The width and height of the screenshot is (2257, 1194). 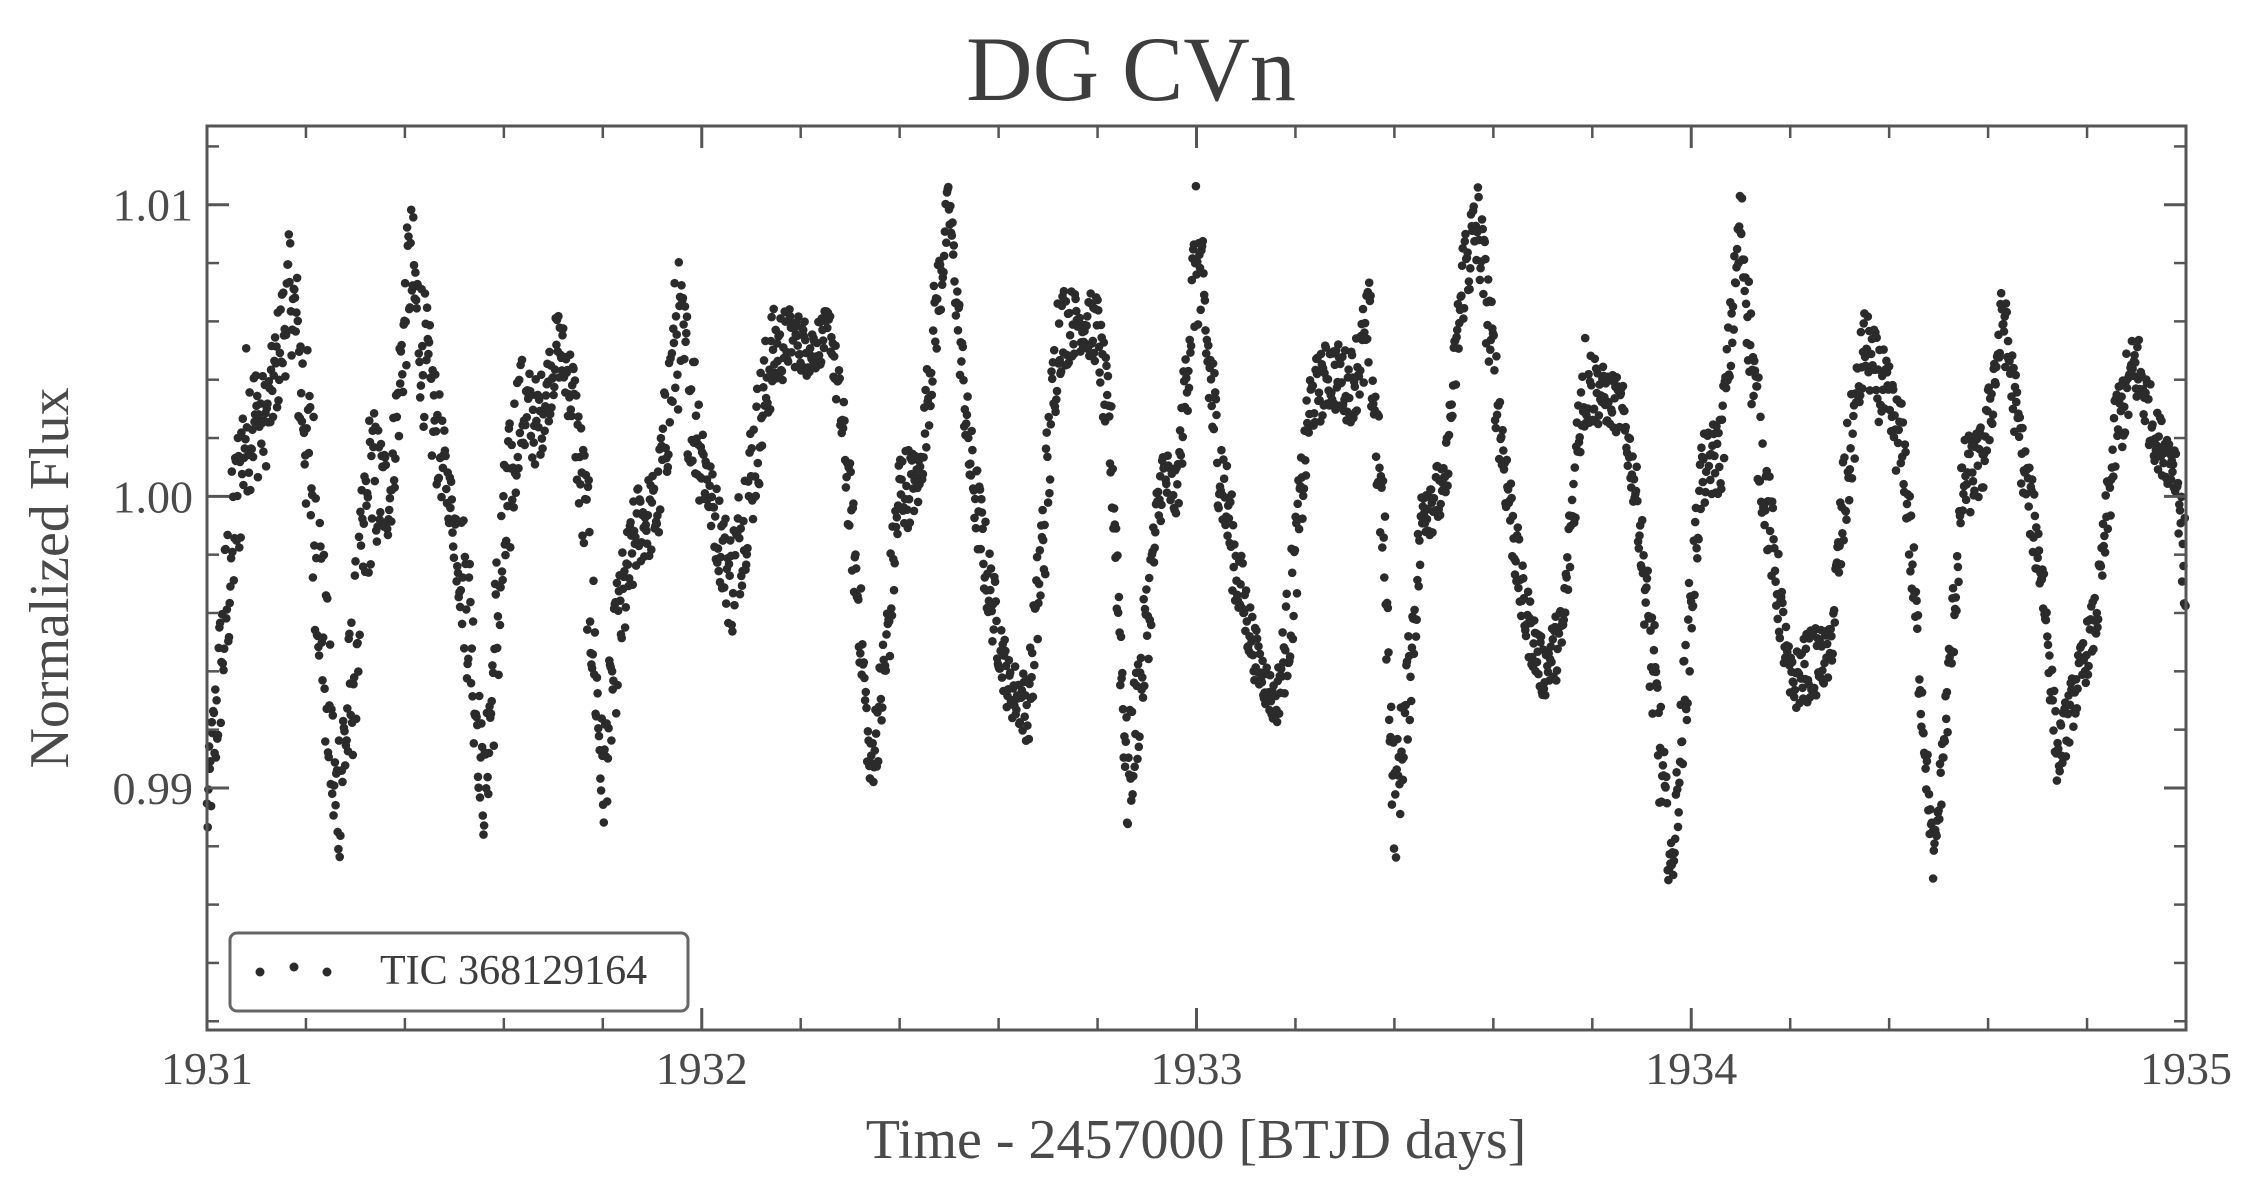 I want to click on data-point-2061, so click(x=1624, y=411).